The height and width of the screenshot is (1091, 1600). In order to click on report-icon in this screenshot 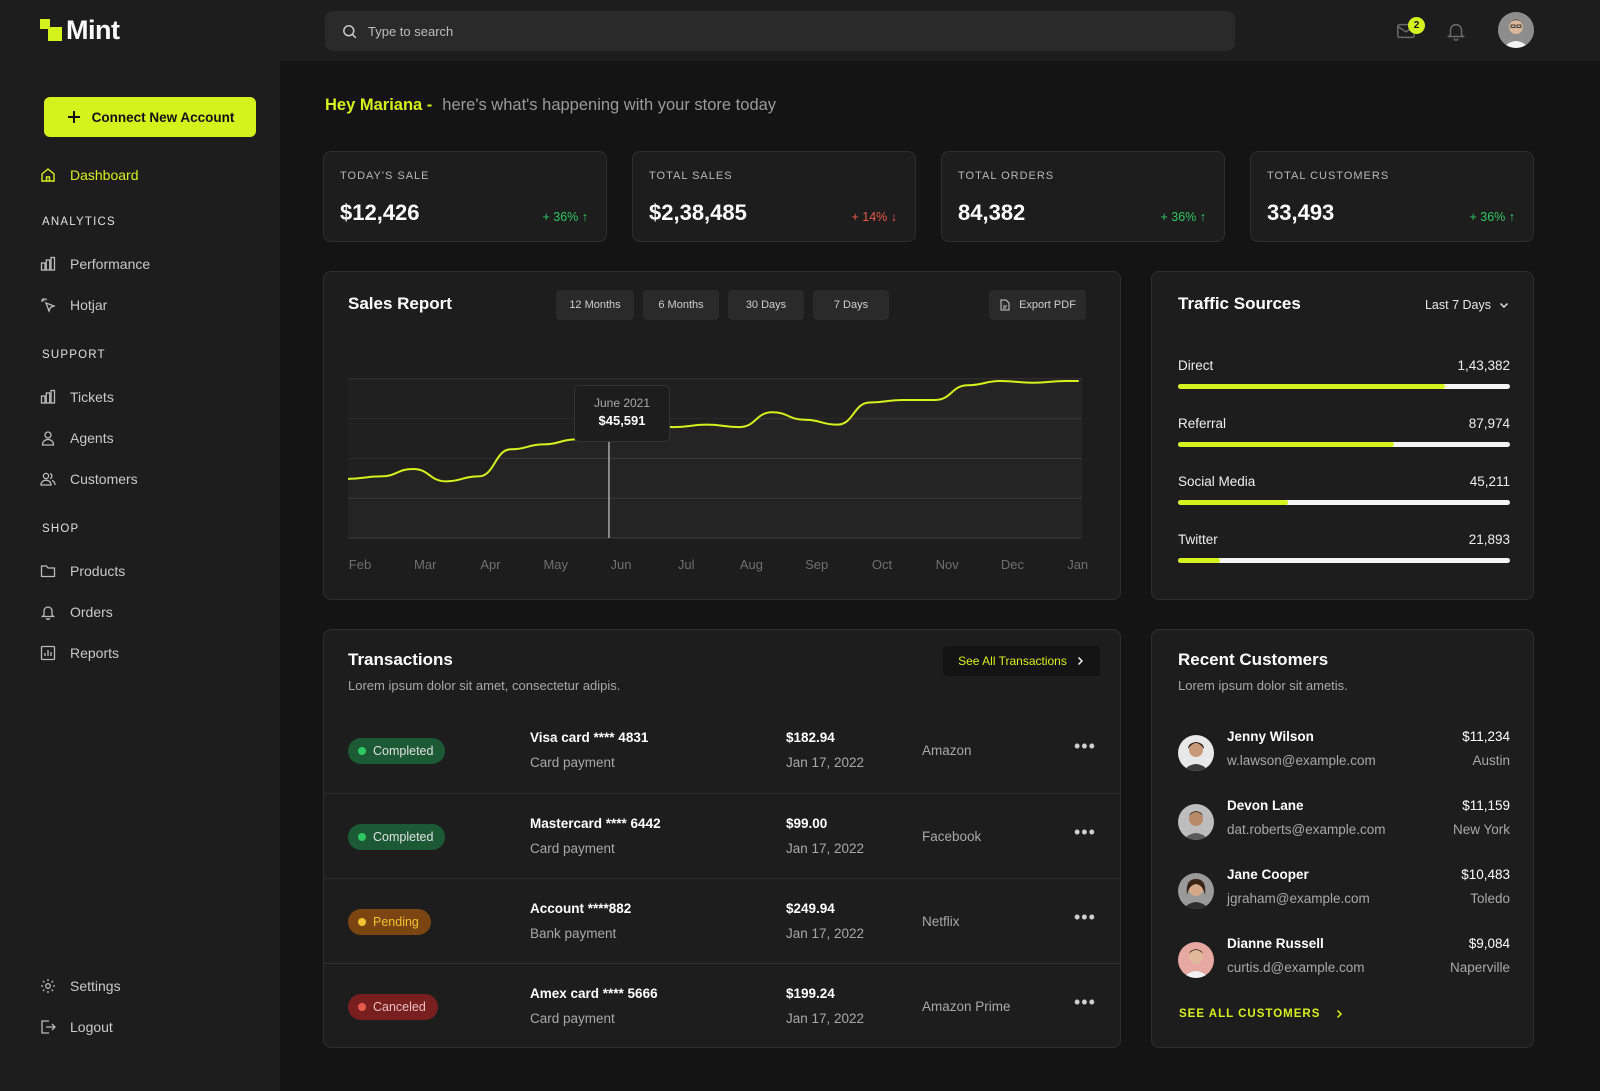, I will do `click(48, 653)`.